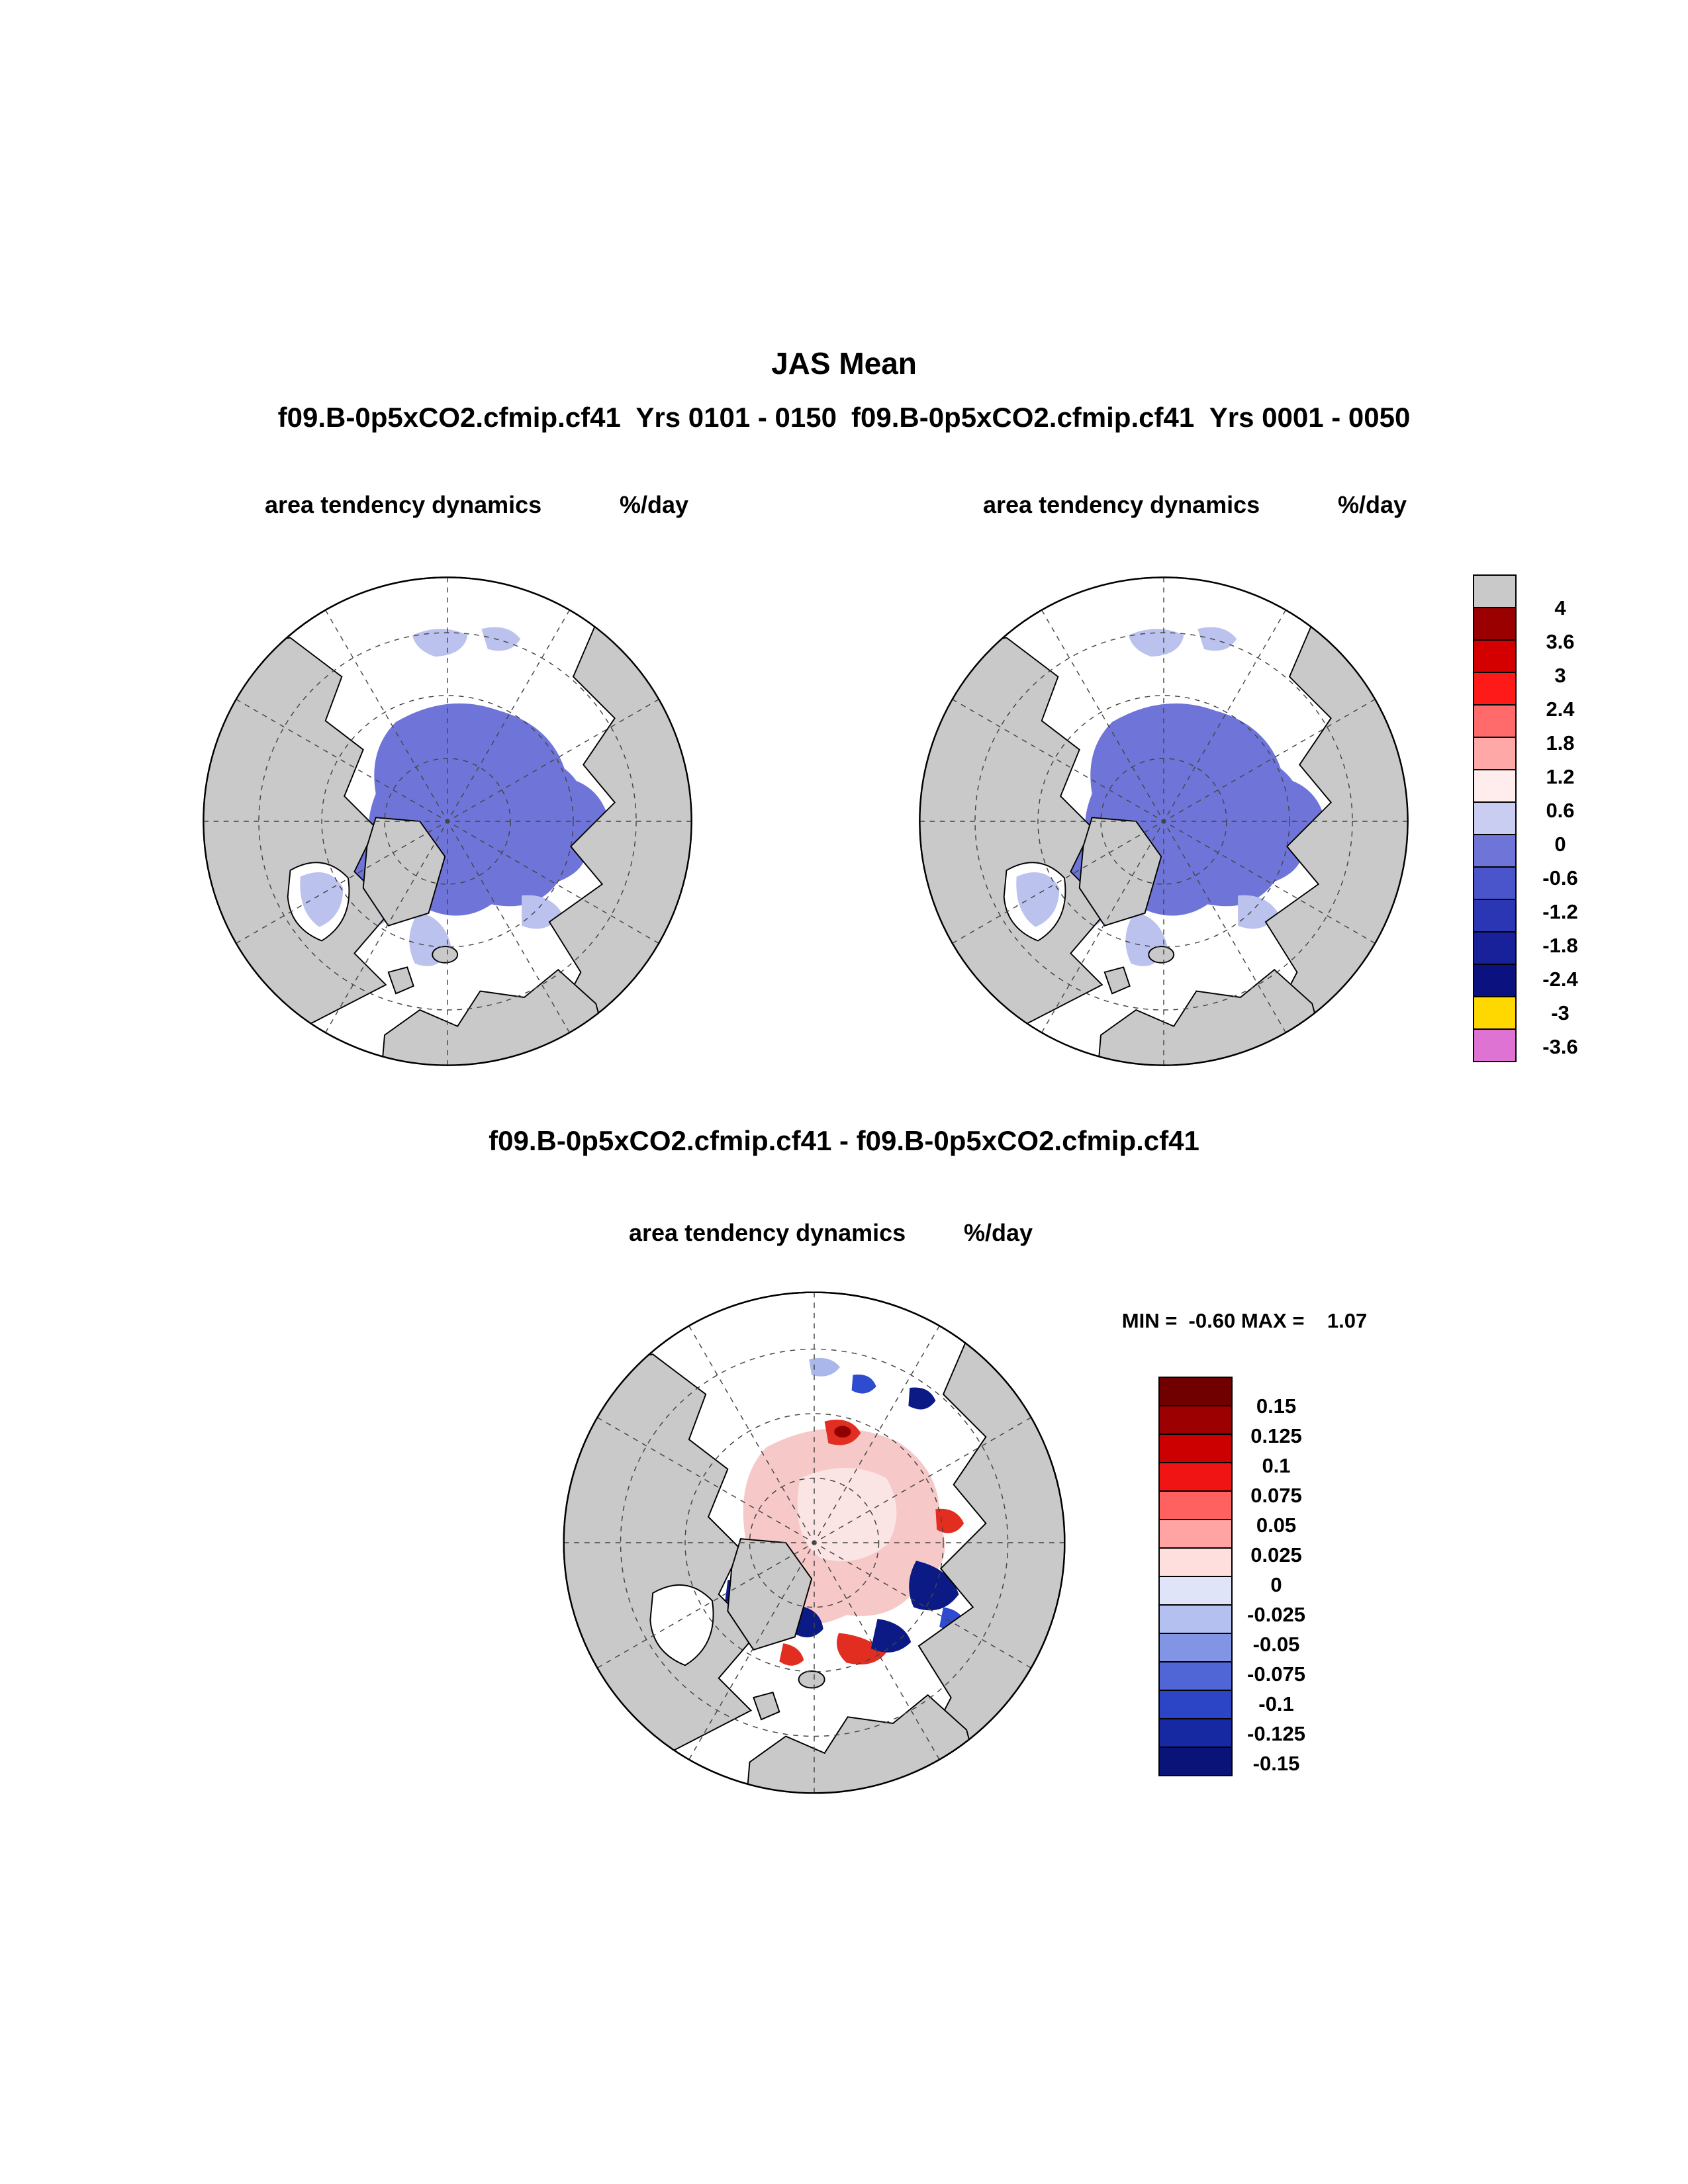  I want to click on colorbar-label: -0.6, so click(1560, 877).